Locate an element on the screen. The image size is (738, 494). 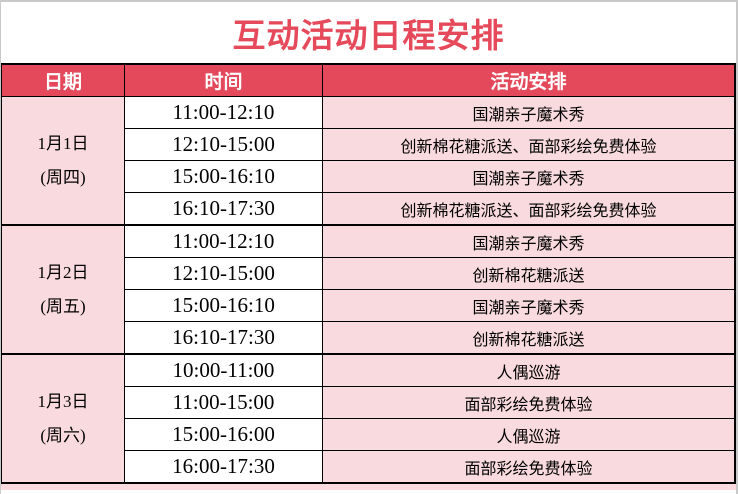
col-header-activity: 活动安排 is located at coordinates (529, 80).